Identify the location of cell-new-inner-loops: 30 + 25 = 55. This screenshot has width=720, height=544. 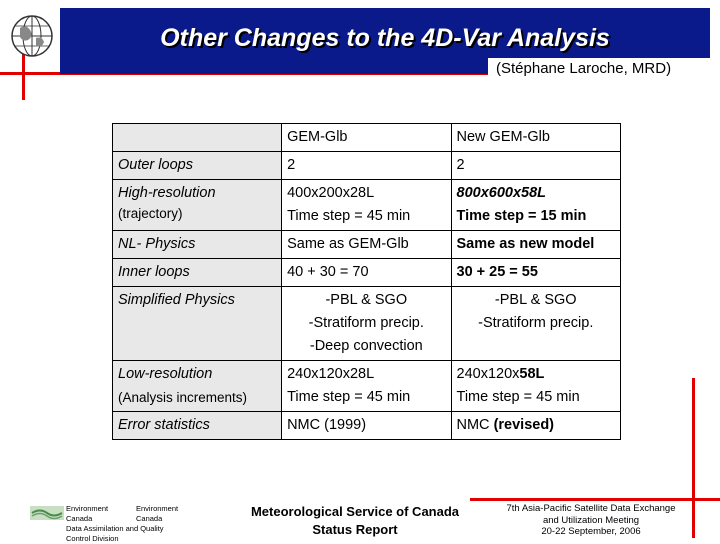
(535, 272).